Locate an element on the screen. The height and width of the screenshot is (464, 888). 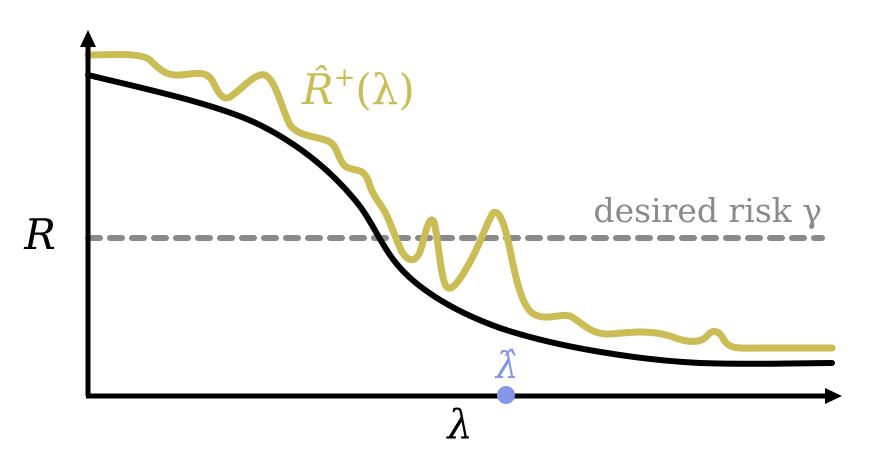
x-axis-label: λ is located at coordinates (458, 425).